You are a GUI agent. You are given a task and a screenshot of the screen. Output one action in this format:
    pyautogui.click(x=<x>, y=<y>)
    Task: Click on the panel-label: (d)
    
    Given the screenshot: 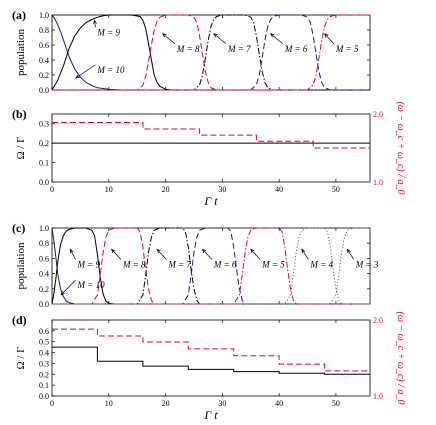 What is the action you would take?
    pyautogui.click(x=19, y=320)
    